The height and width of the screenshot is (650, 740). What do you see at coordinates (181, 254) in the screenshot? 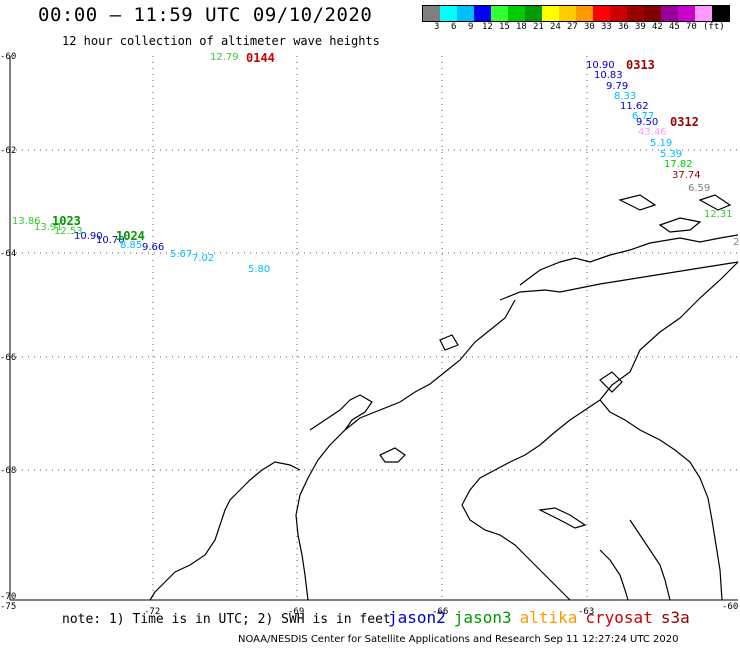
I see `wave-height-value: 5.67` at bounding box center [181, 254].